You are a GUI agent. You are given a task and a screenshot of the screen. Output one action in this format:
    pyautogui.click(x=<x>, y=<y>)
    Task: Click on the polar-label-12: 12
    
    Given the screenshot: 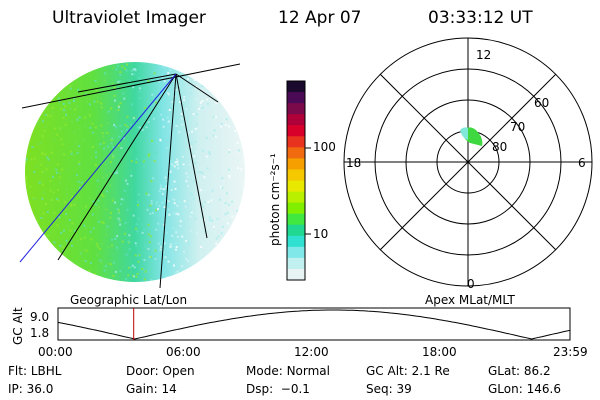 What is the action you would take?
    pyautogui.click(x=484, y=55)
    